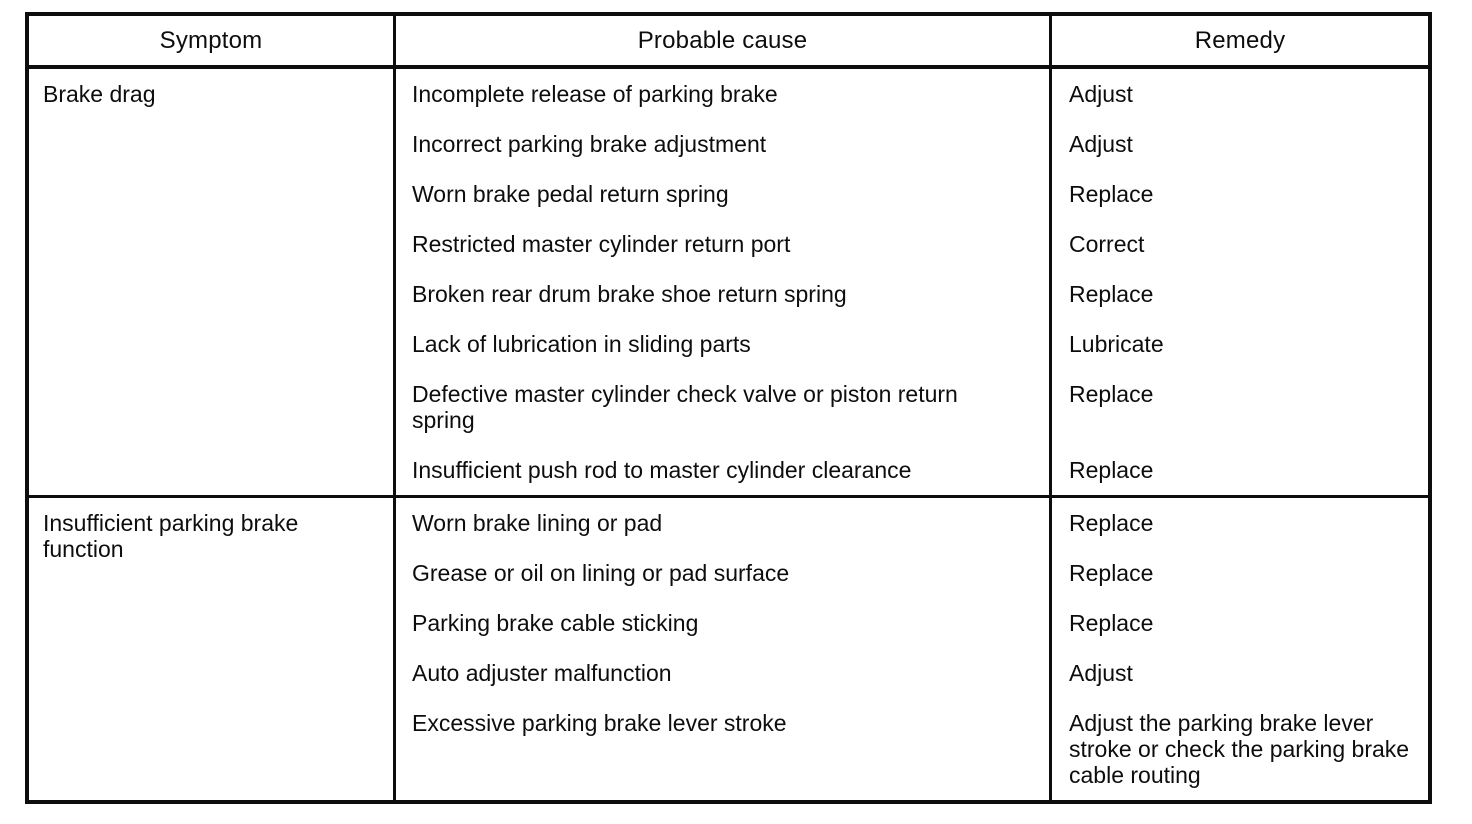 The image size is (1472, 824). Describe the element at coordinates (724, 94) in the screenshot. I see `cause-cell: Incomplete release of parking brake` at that location.